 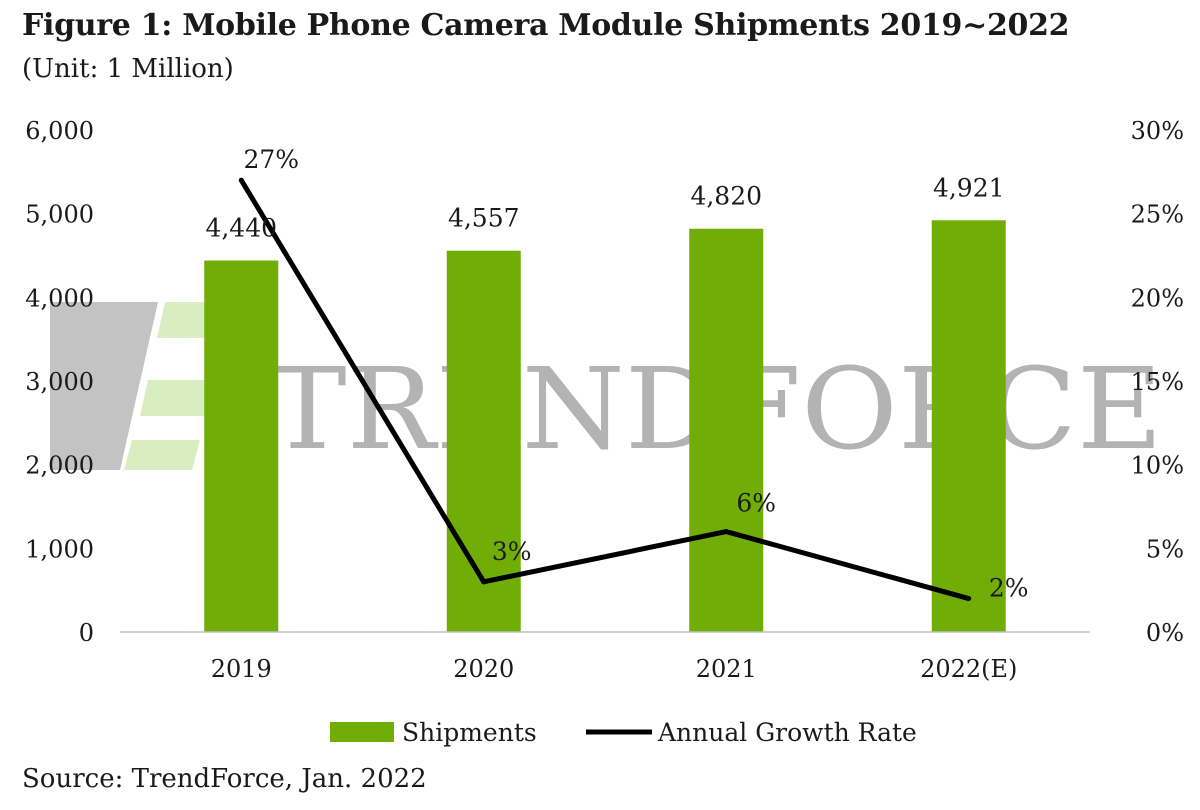 I want to click on x-tick-label: 2022(E), so click(x=968, y=669).